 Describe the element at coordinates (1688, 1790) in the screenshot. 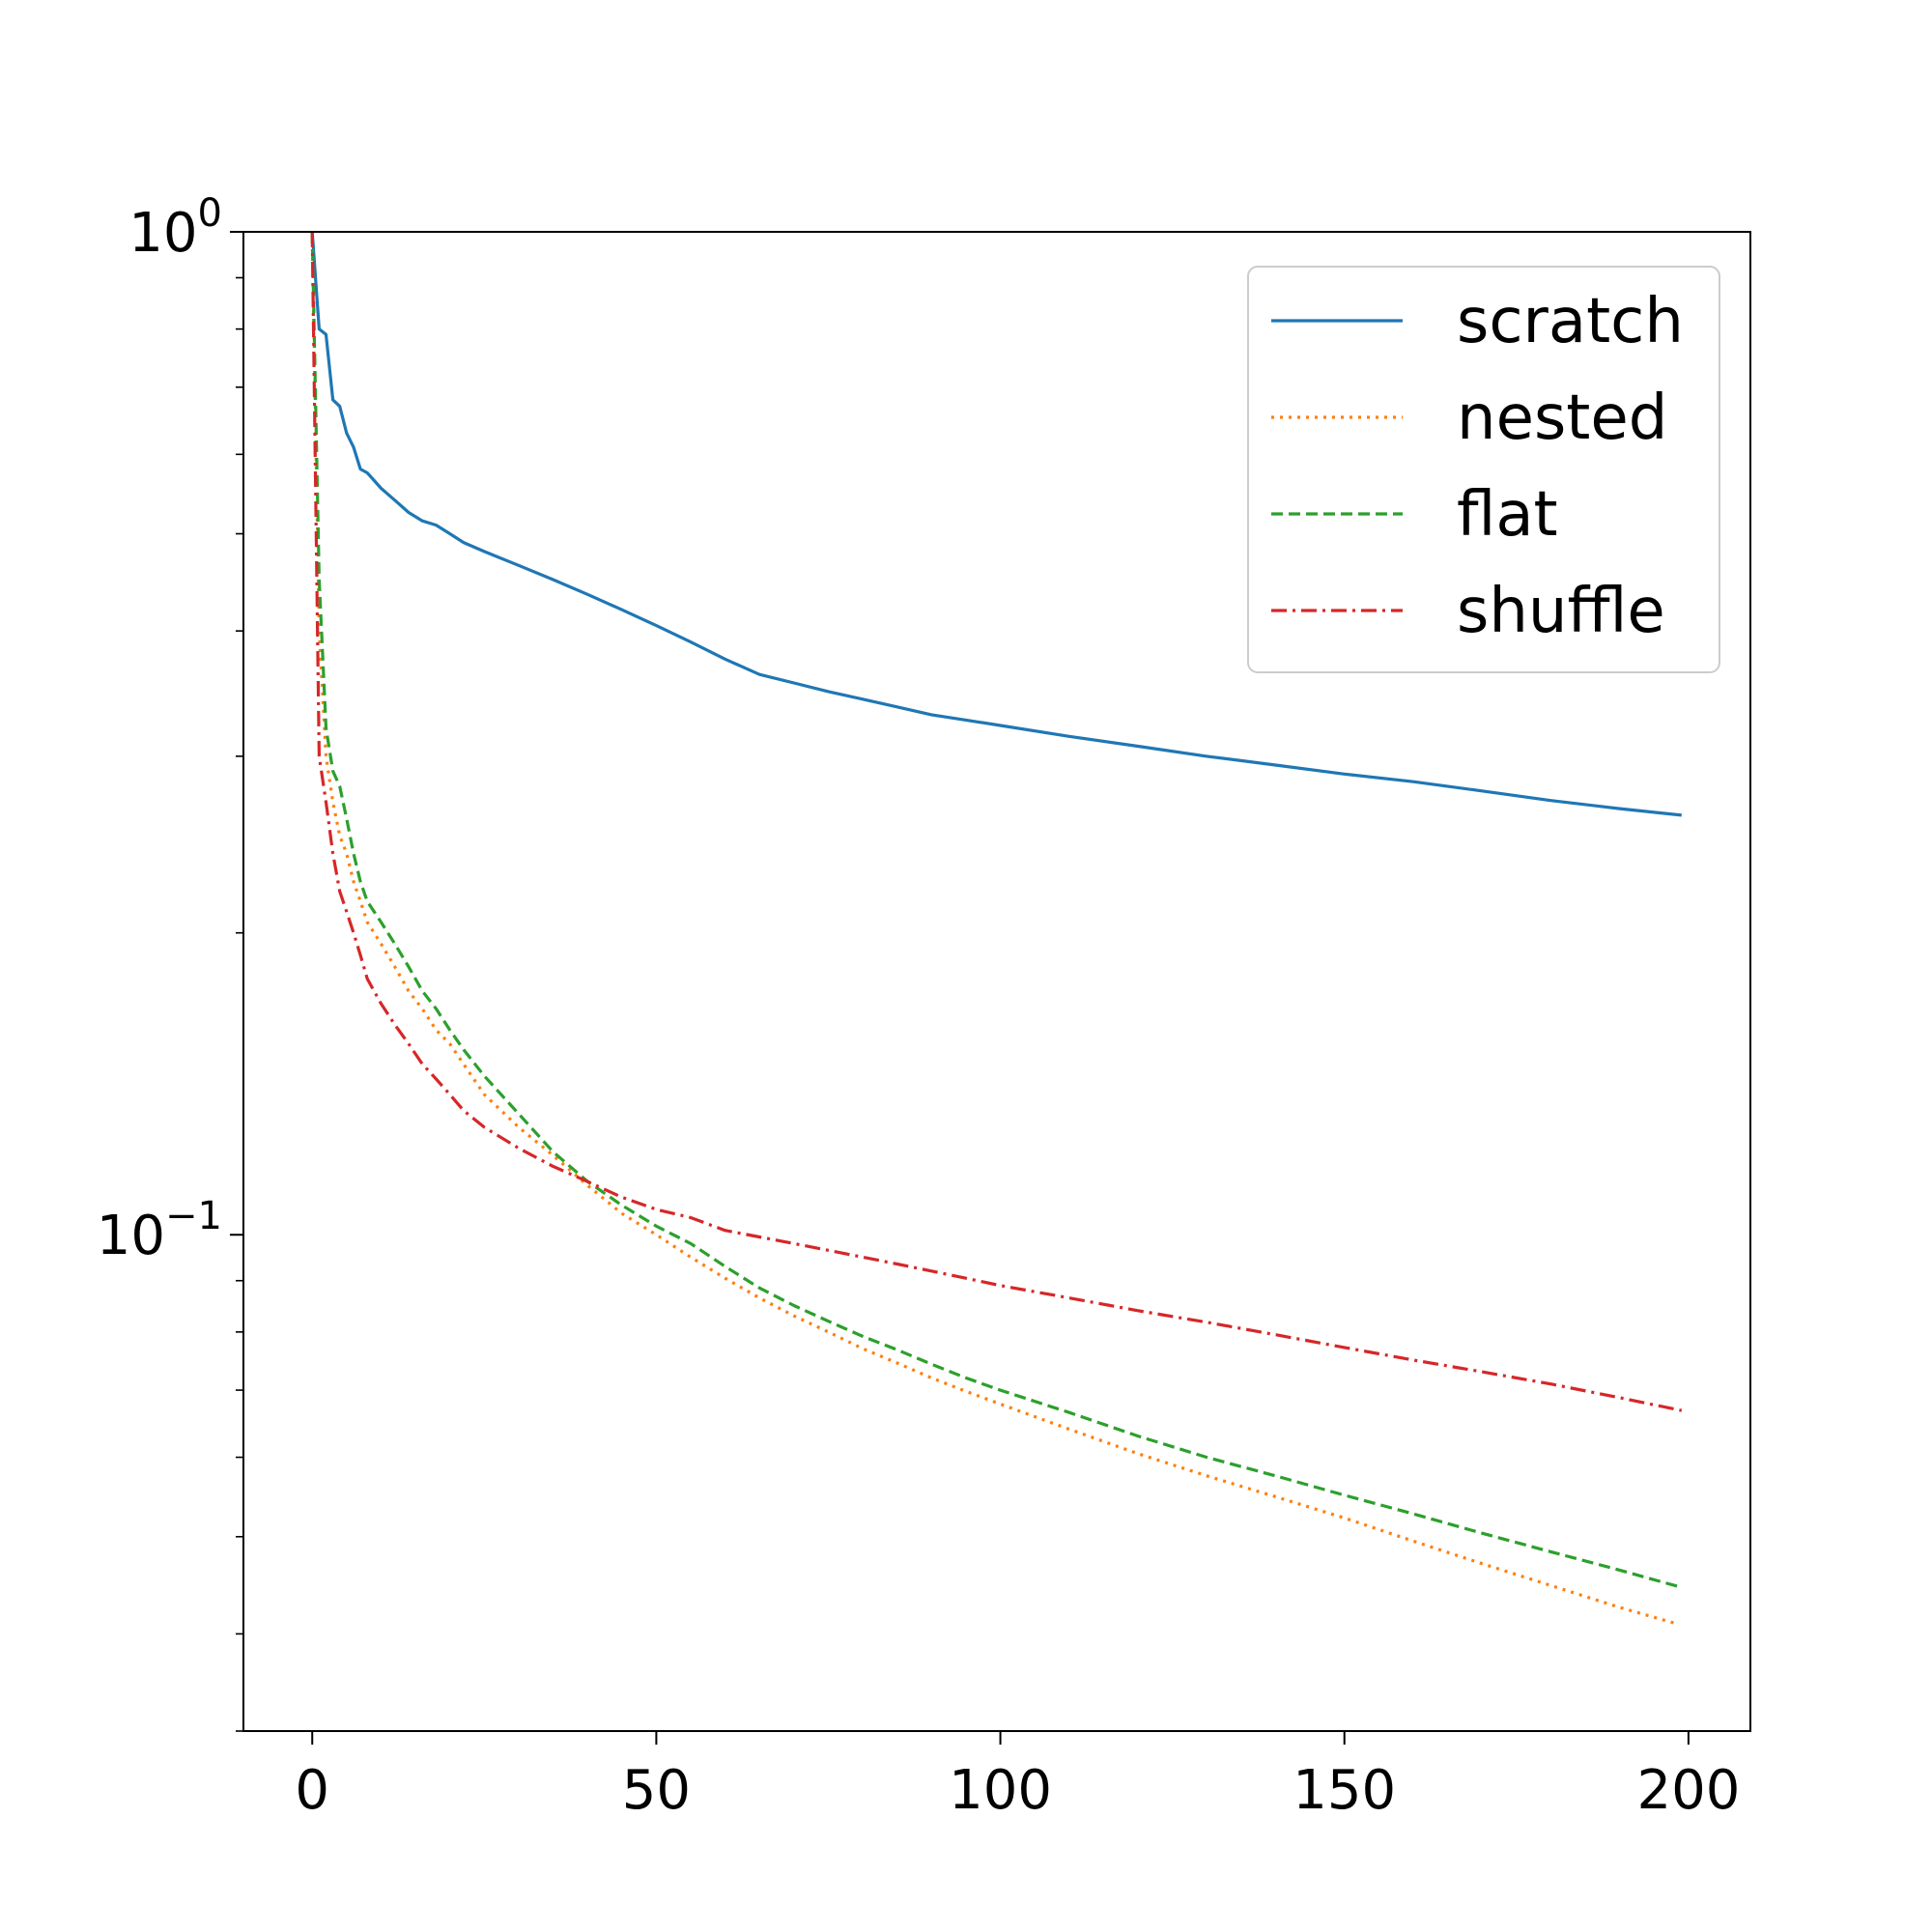

I see `x-tick-label: 200` at that location.